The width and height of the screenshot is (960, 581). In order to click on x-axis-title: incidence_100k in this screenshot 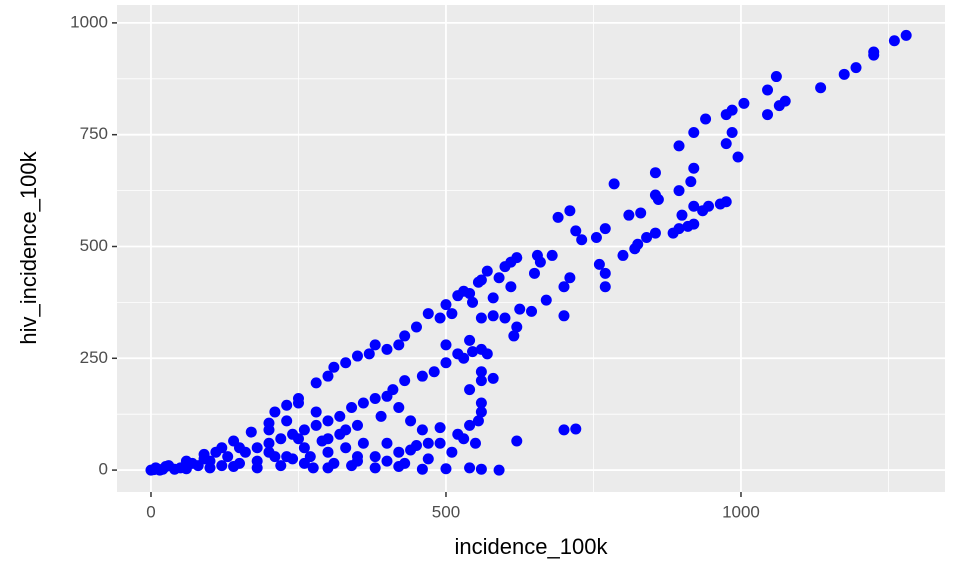, I will do `click(532, 546)`.